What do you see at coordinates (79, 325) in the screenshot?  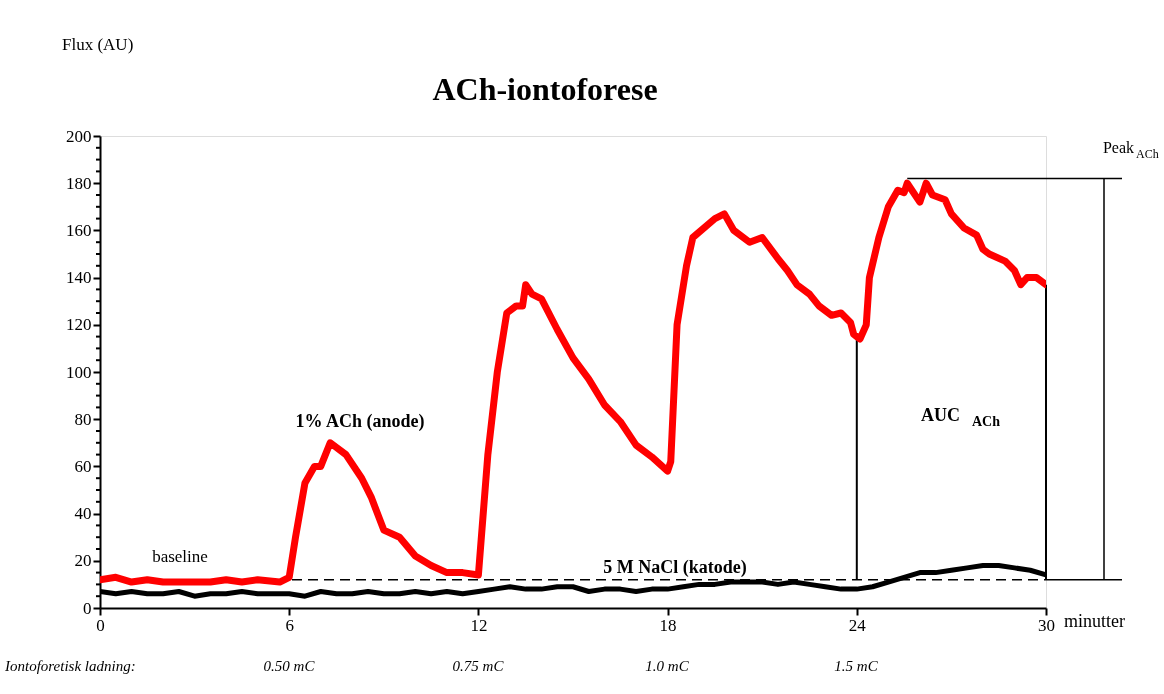 I see `y-tick-label: 120` at bounding box center [79, 325].